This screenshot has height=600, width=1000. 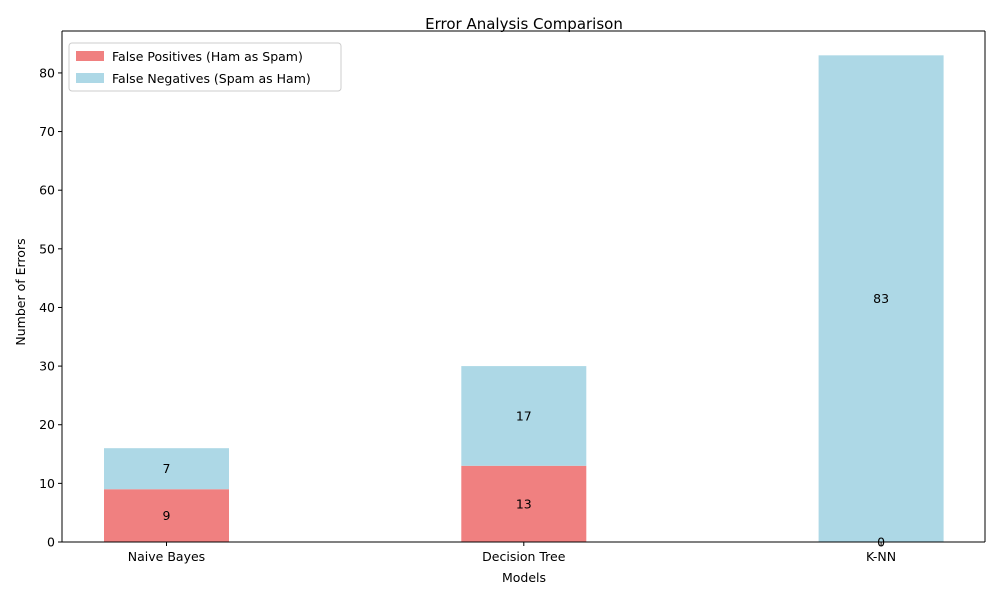 What do you see at coordinates (47, 424) in the screenshot?
I see `y-tick-label: 20` at bounding box center [47, 424].